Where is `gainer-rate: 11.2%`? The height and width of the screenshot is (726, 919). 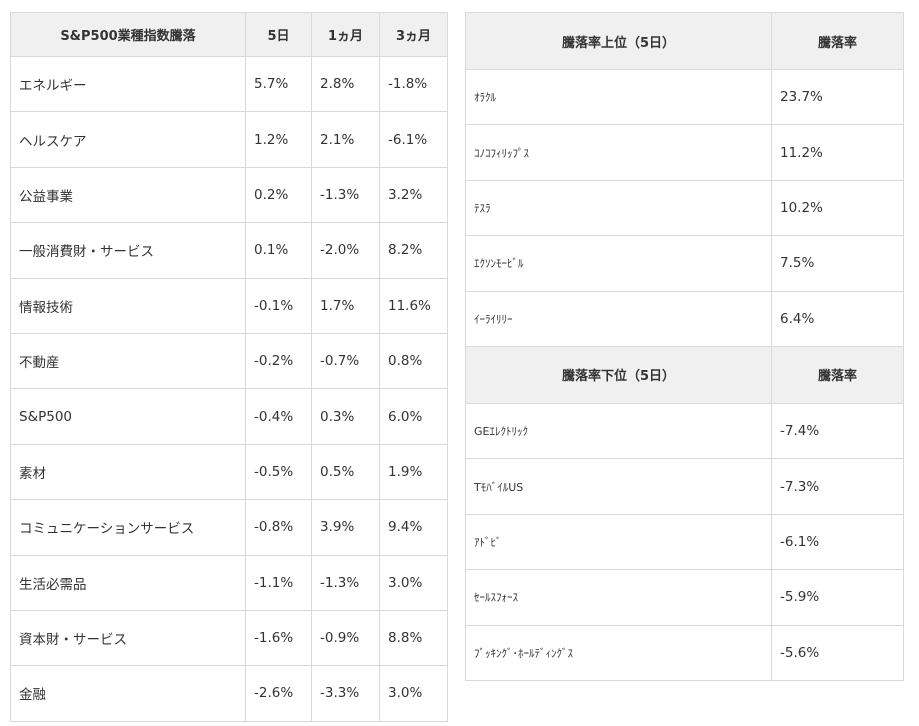
gainer-rate: 11.2% is located at coordinates (837, 152).